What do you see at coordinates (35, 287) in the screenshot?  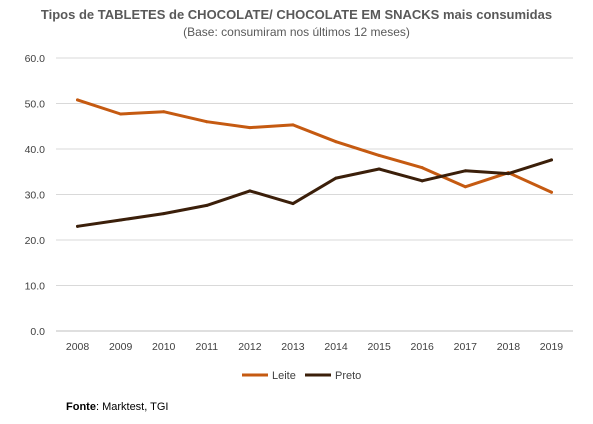 I see `y-tick-label: 10.0` at bounding box center [35, 287].